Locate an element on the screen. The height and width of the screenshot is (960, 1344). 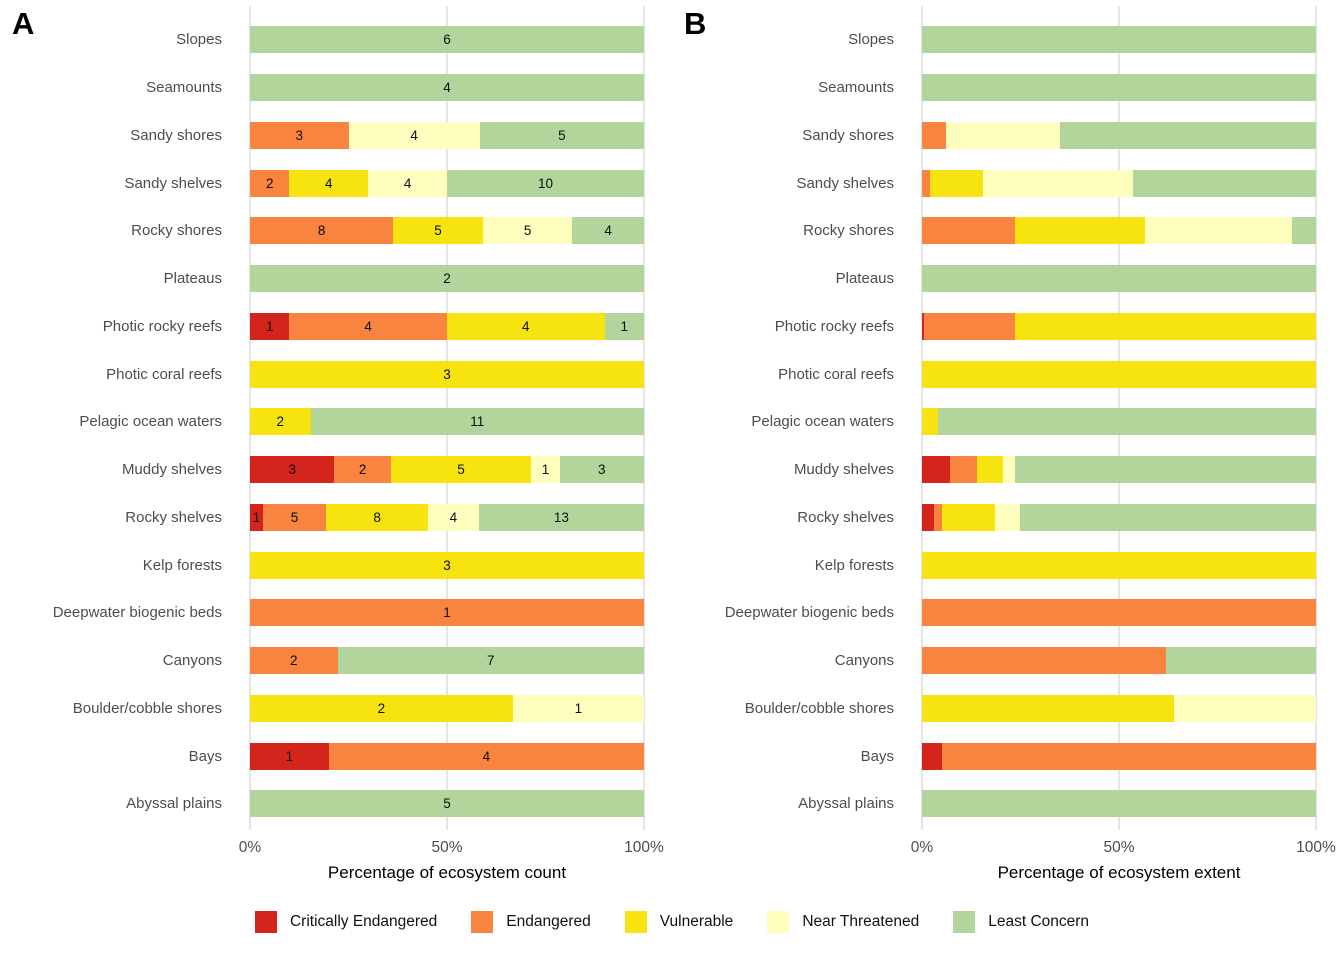
legend-swatch-vu is located at coordinates (635, 922).